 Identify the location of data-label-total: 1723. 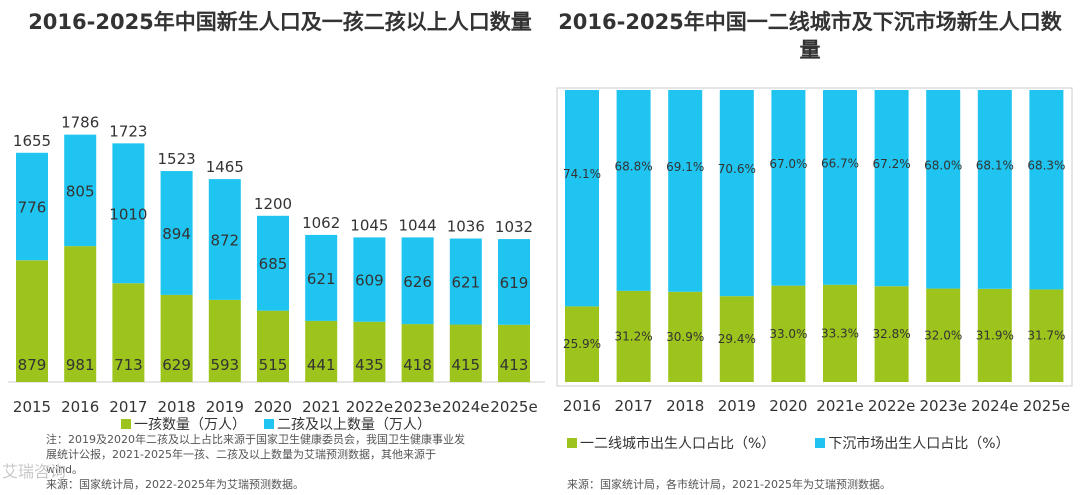
(128, 131).